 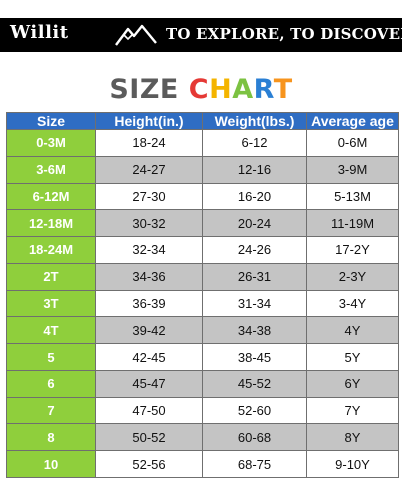 What do you see at coordinates (352, 303) in the screenshot?
I see `age-cell: 3-4Y` at bounding box center [352, 303].